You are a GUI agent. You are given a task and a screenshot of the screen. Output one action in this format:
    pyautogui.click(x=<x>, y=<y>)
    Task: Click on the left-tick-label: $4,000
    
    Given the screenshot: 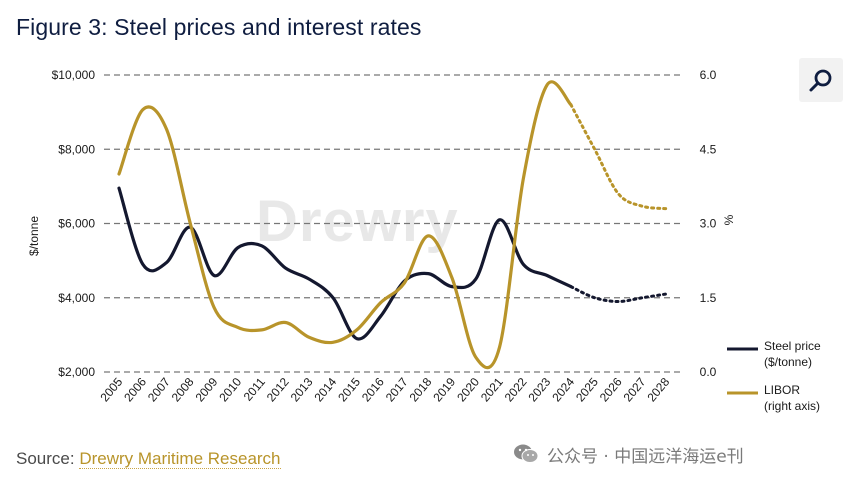 What is the action you would take?
    pyautogui.click(x=76, y=298)
    